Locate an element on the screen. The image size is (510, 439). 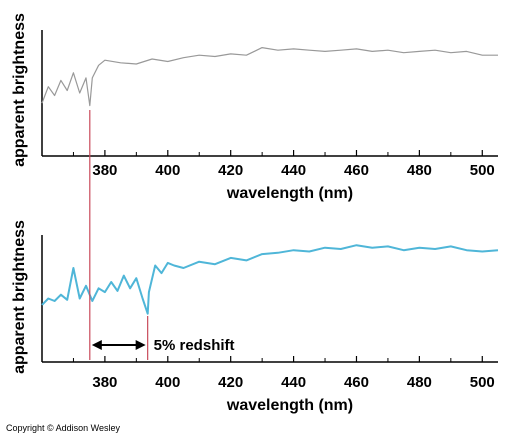
redshift-arrow-head-right is located at coordinates (141, 345).